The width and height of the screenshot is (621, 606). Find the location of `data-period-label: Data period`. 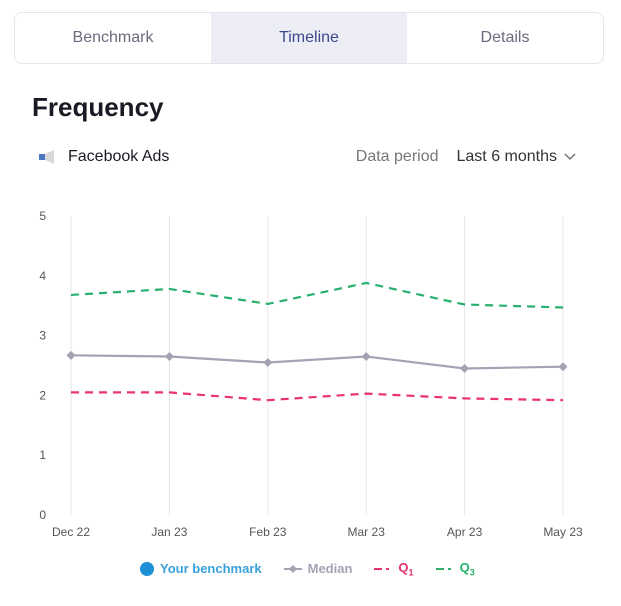

data-period-label: Data period is located at coordinates (397, 156).